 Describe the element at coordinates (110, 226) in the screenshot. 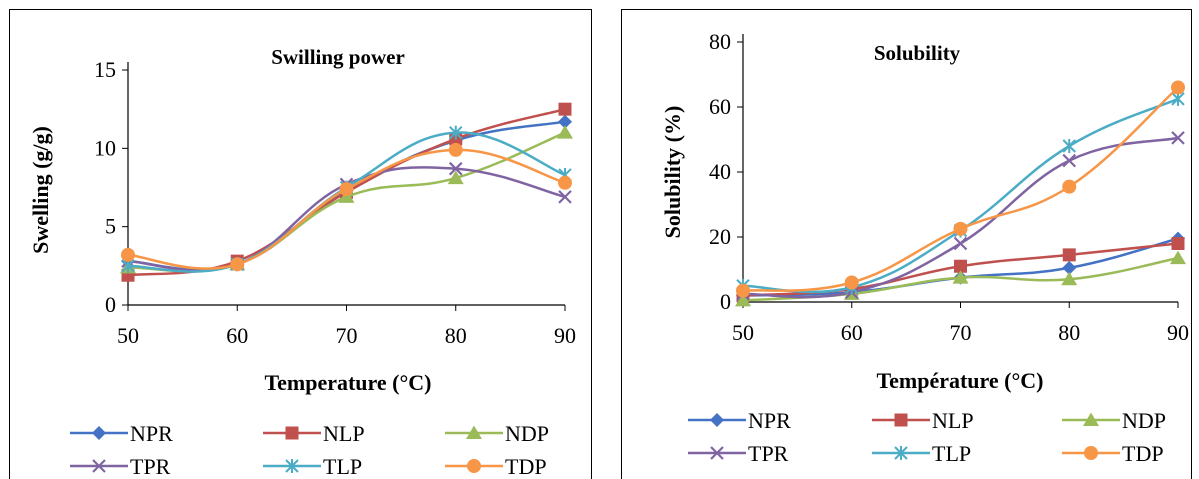

I see `y-tick-label: 5` at that location.